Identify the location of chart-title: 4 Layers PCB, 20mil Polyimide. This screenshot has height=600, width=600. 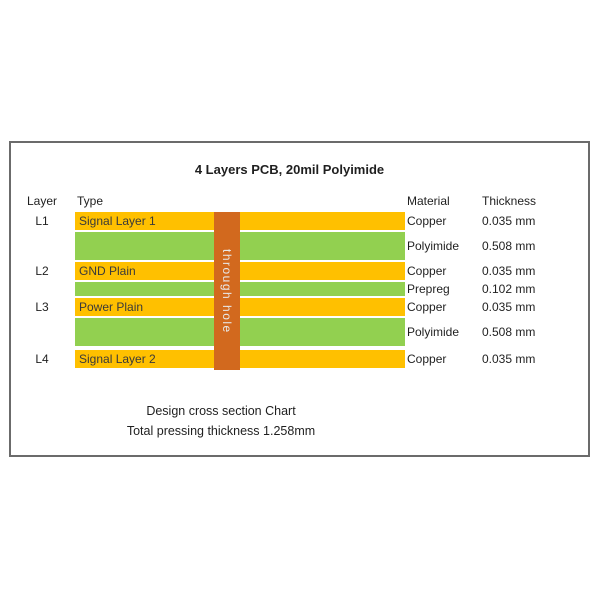
(289, 169).